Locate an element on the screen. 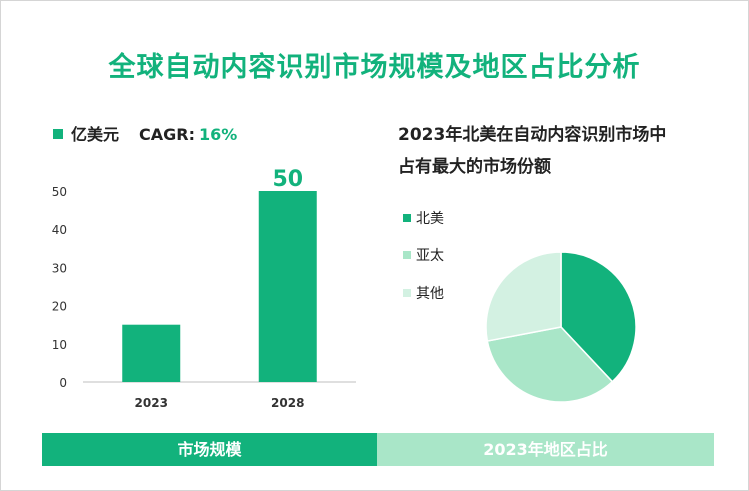  y-tick-label: 0 is located at coordinates (63, 383).